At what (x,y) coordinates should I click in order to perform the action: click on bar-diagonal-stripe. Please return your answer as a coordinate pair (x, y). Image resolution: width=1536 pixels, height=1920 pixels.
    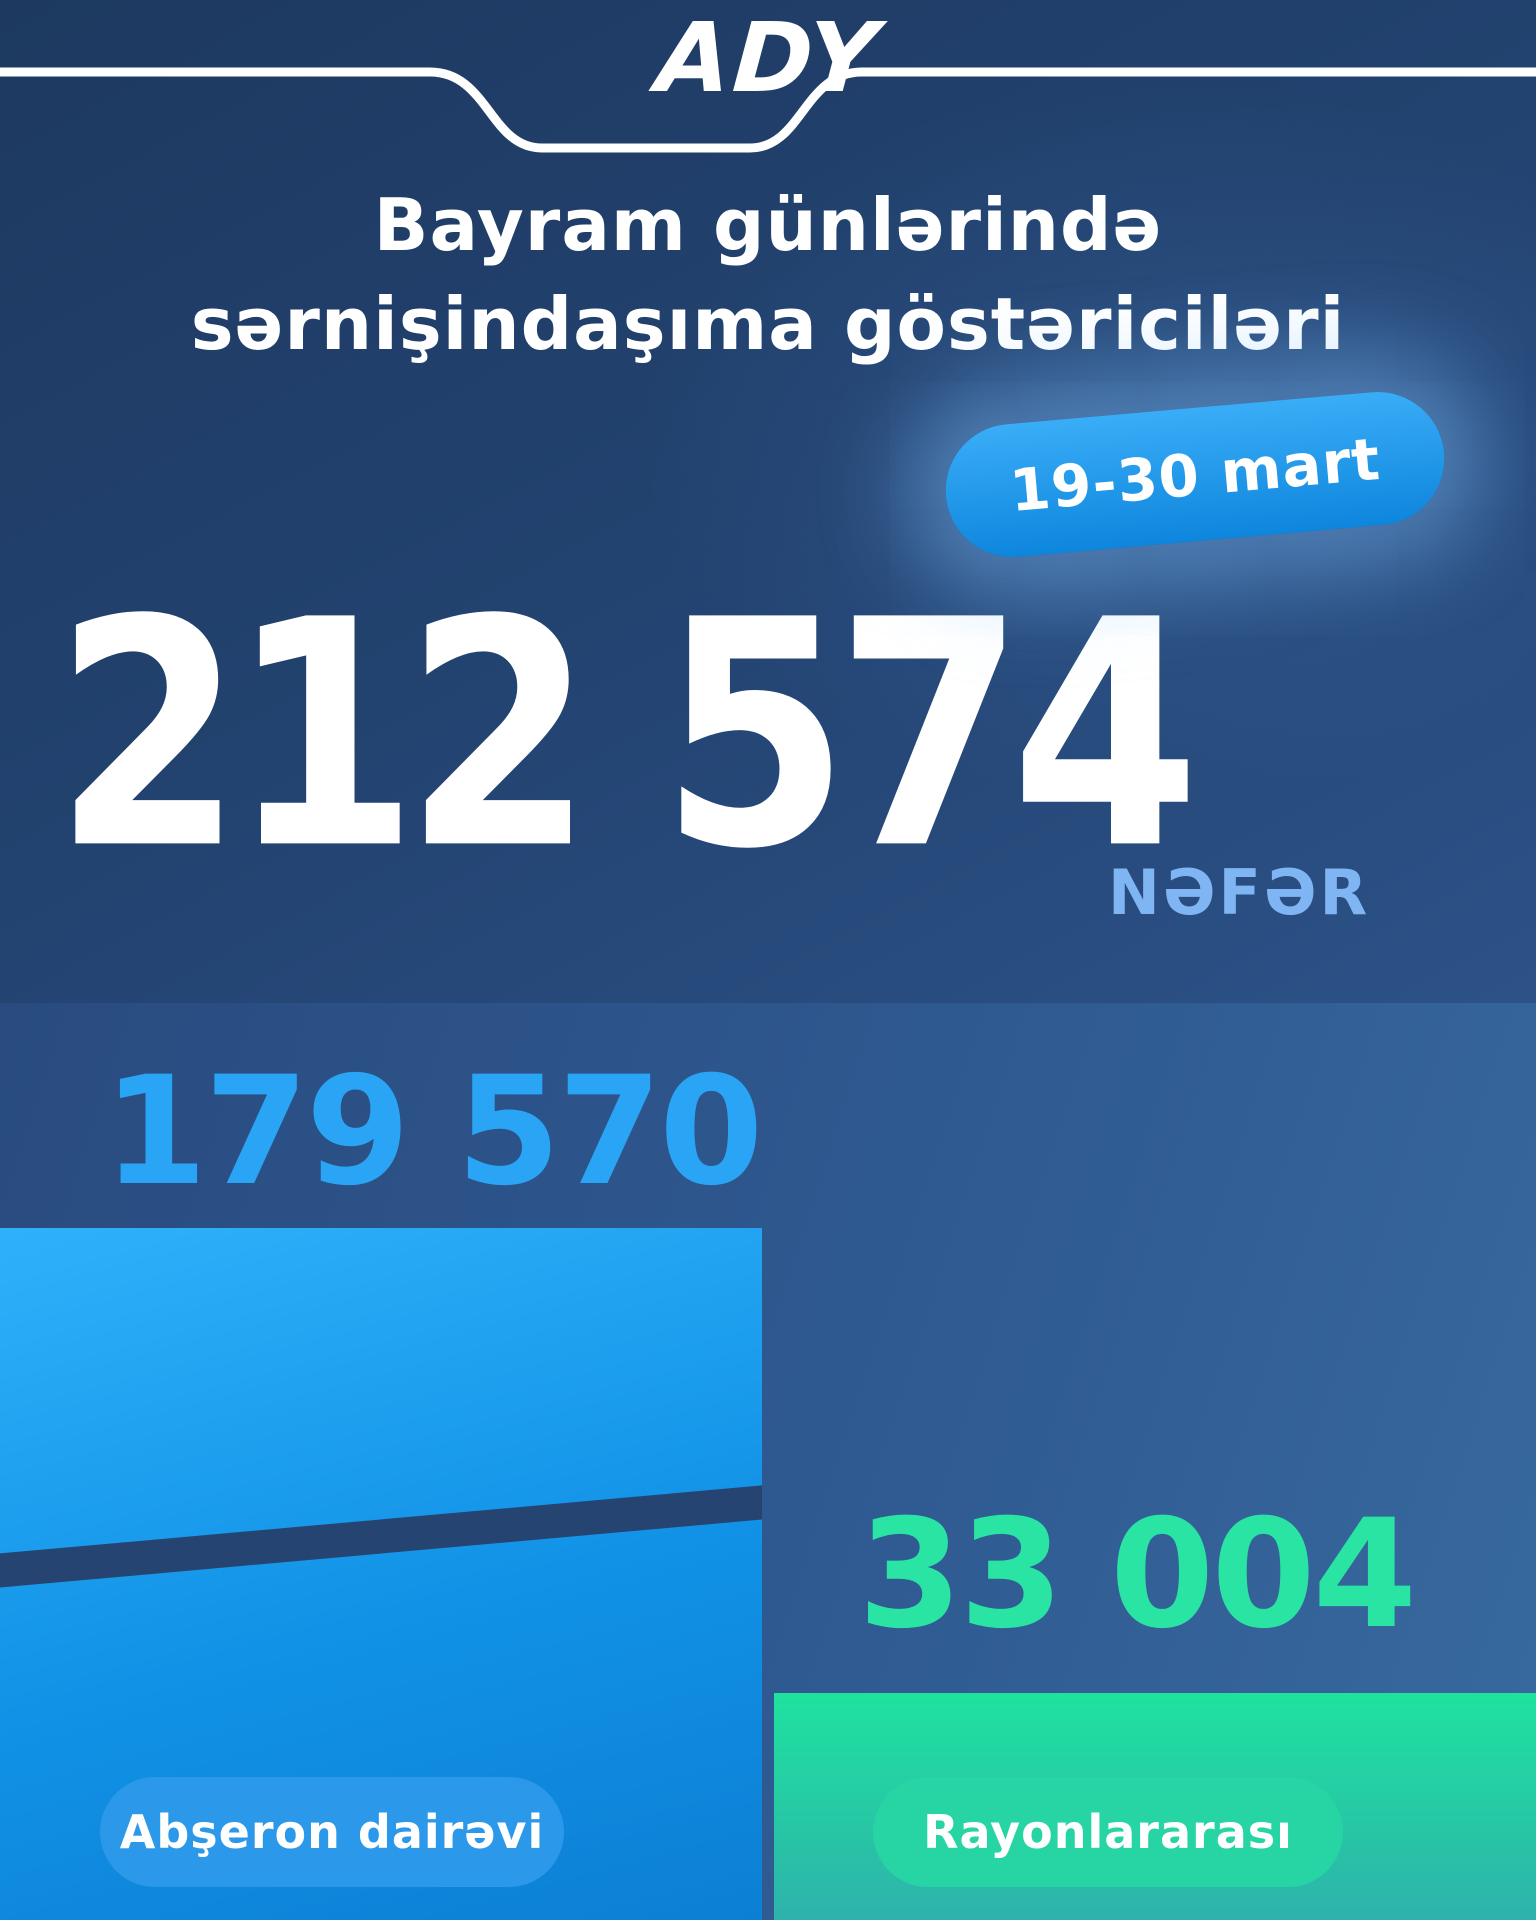
    Looking at the image, I should click on (381, 1533).